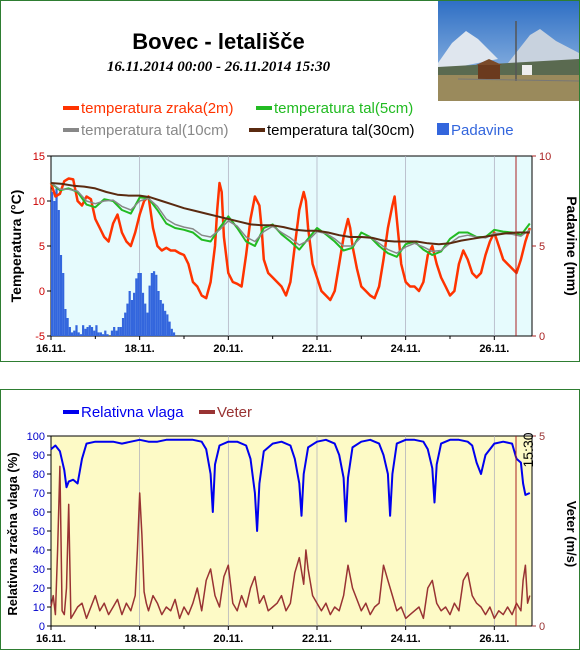  Describe the element at coordinates (218, 67) in the screenshot. I see `period-subtitle: 16.11.2014 00:00 - 26.11.2014 15:30` at that location.